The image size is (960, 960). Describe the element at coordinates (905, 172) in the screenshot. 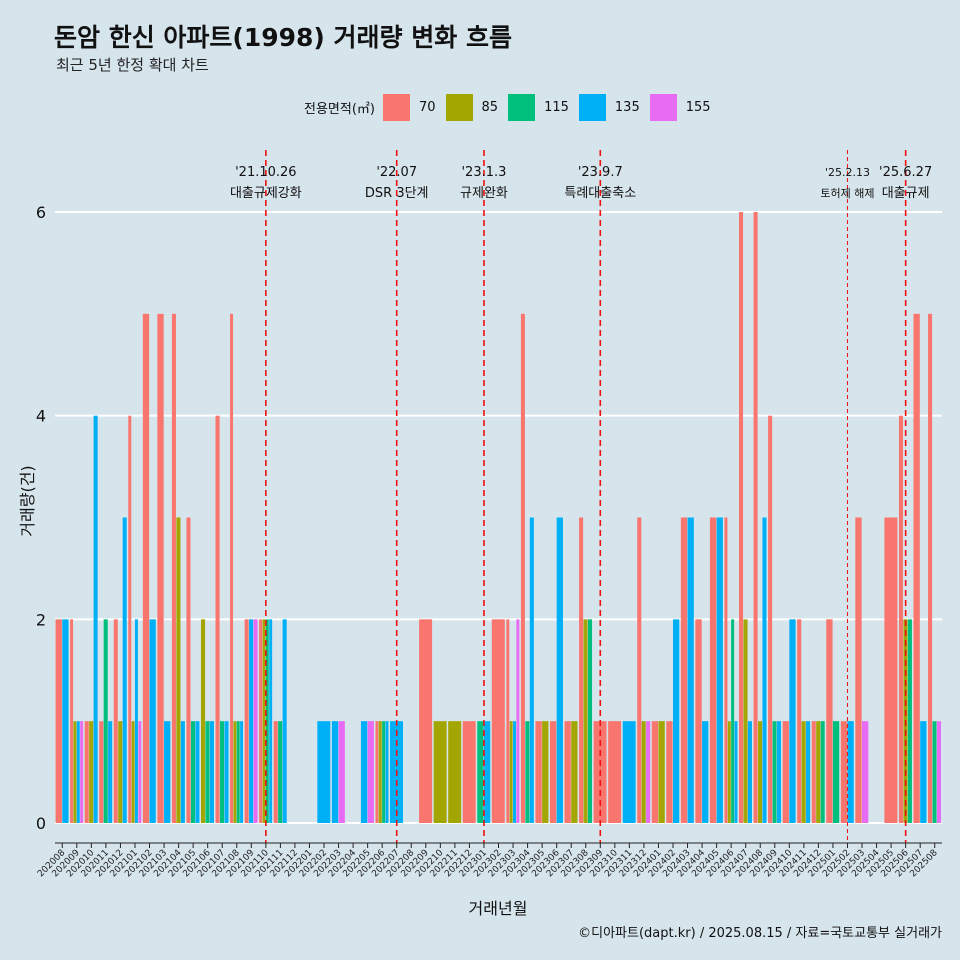

I see `event-date: '25.6.27` at that location.